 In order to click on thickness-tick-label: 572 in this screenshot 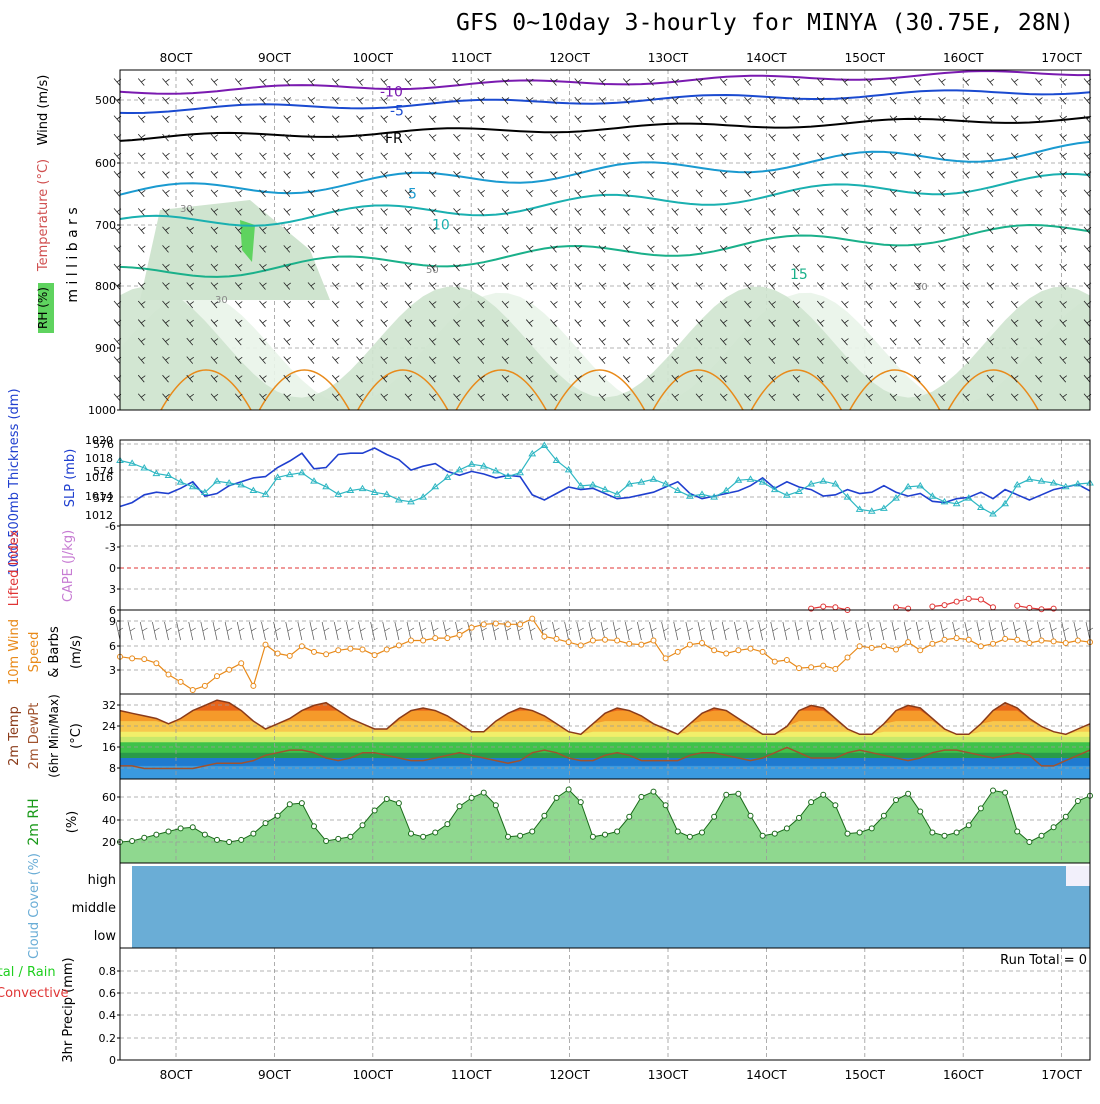, I will do `click(103, 498)`.